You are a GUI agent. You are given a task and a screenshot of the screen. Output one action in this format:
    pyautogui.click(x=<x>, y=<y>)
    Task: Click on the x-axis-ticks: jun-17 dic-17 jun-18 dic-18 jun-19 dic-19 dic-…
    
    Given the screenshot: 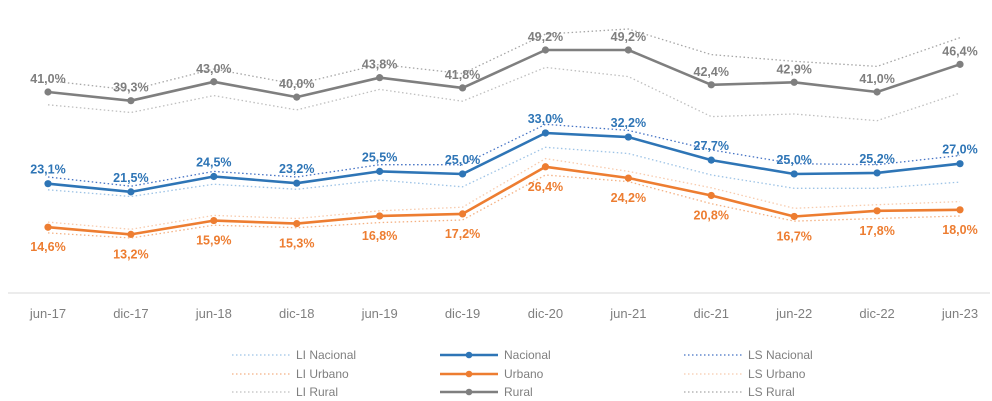 What is the action you would take?
    pyautogui.click(x=503, y=313)
    